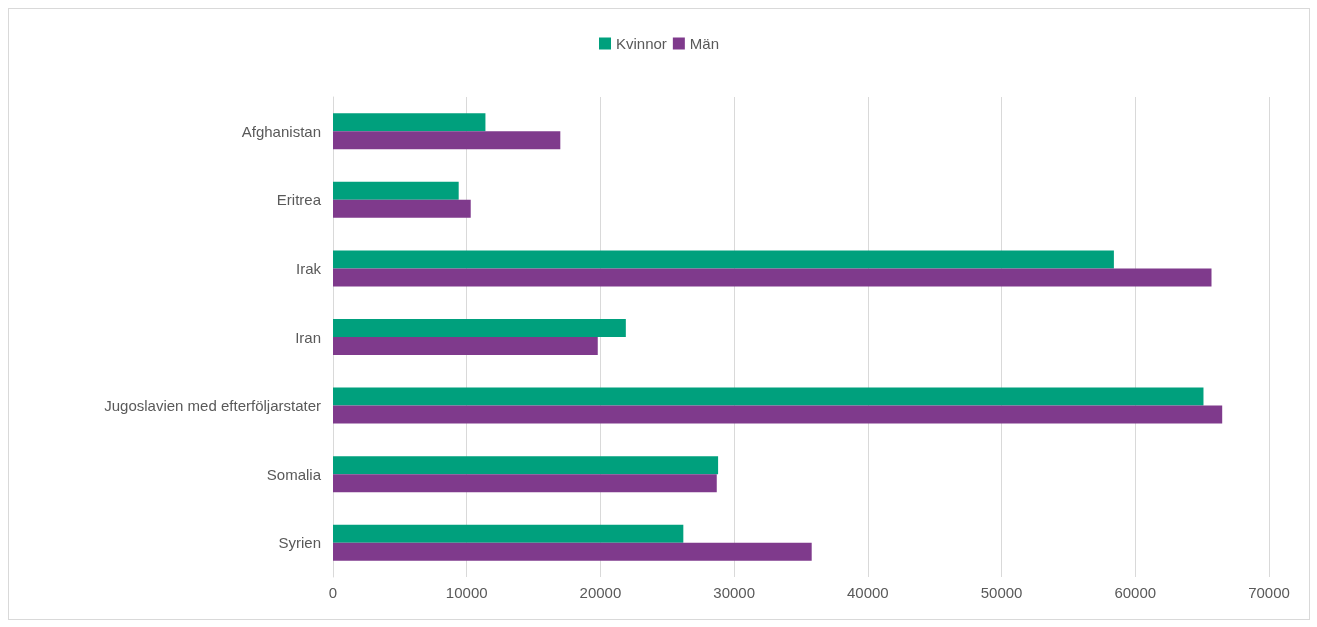 This screenshot has width=1317, height=627. I want to click on x-tick-label: 40000, so click(868, 592).